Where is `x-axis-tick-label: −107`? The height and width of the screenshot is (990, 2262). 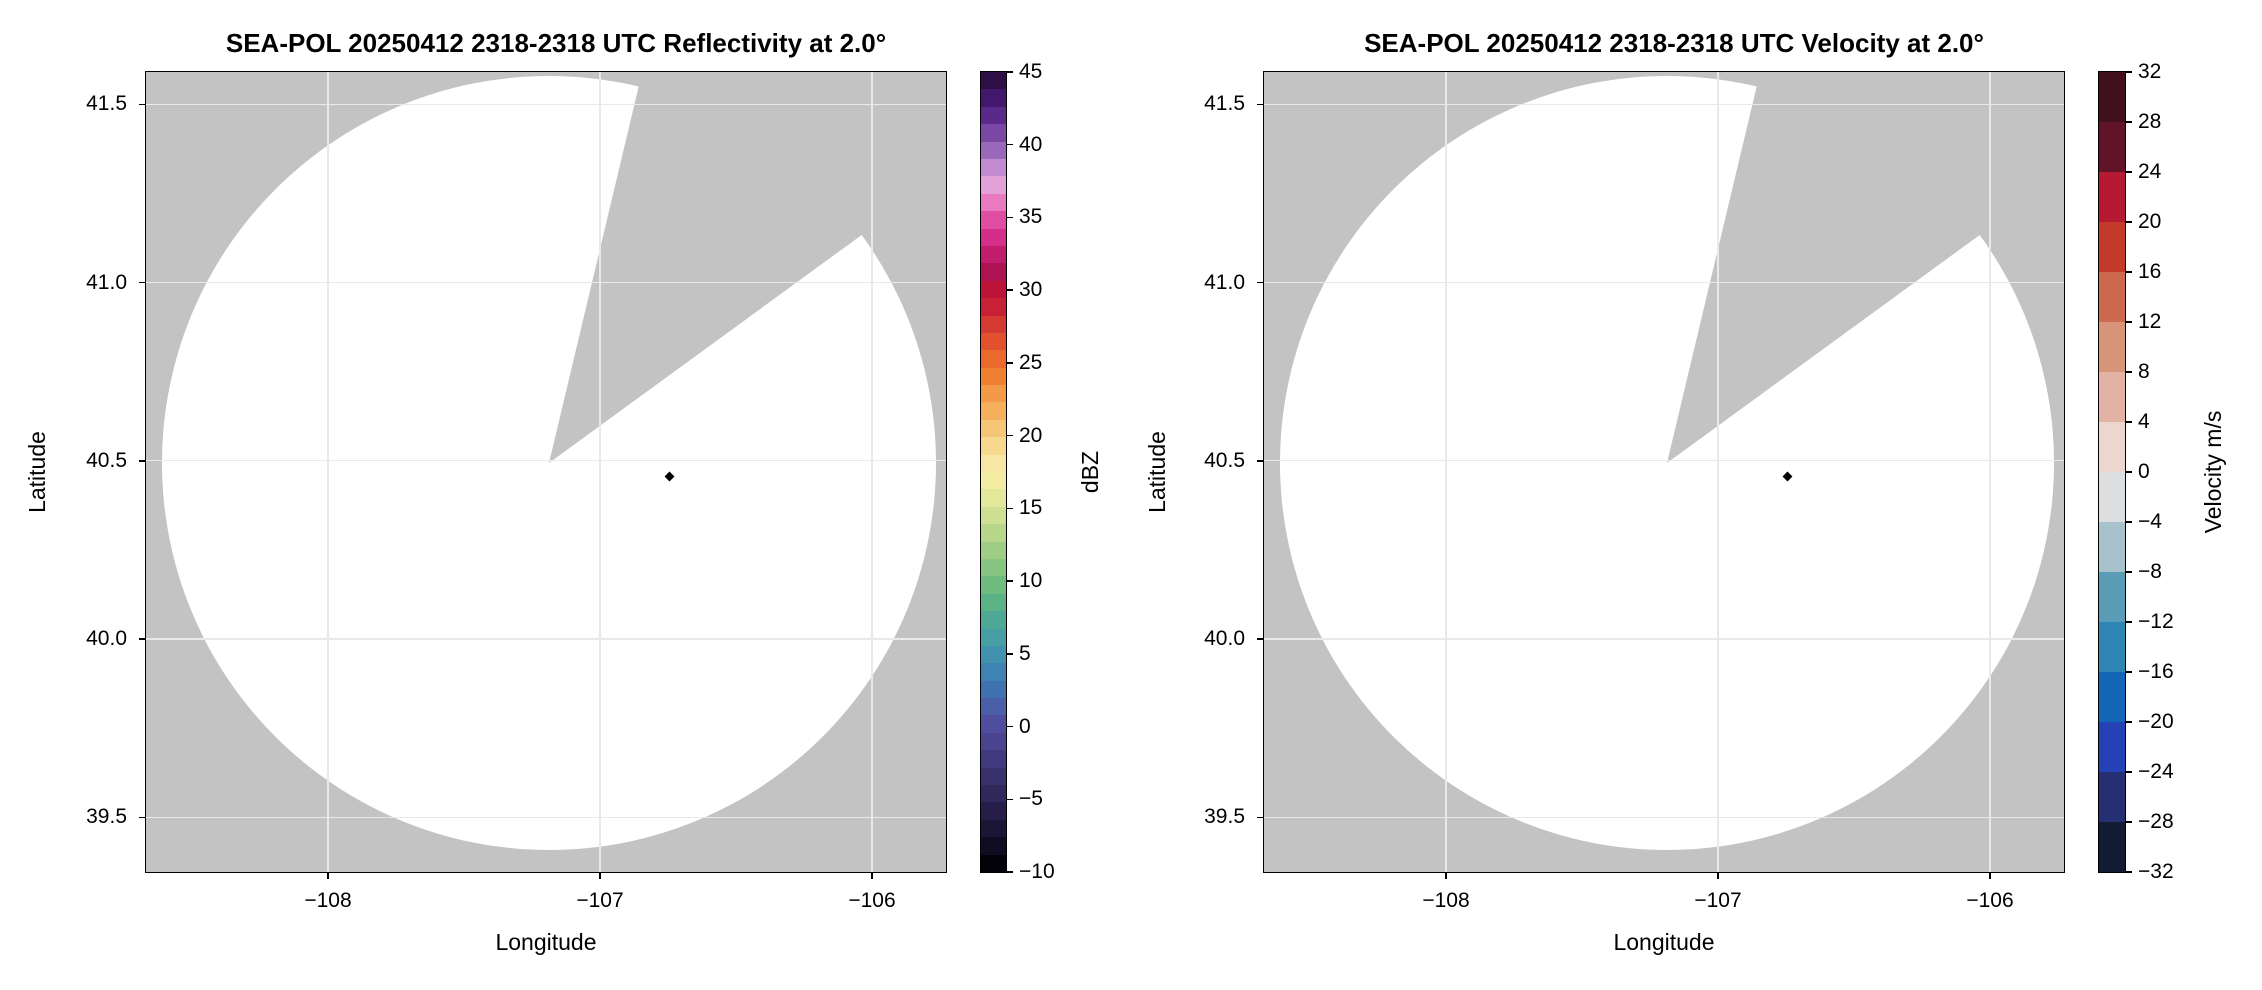 x-axis-tick-label: −107 is located at coordinates (1718, 900).